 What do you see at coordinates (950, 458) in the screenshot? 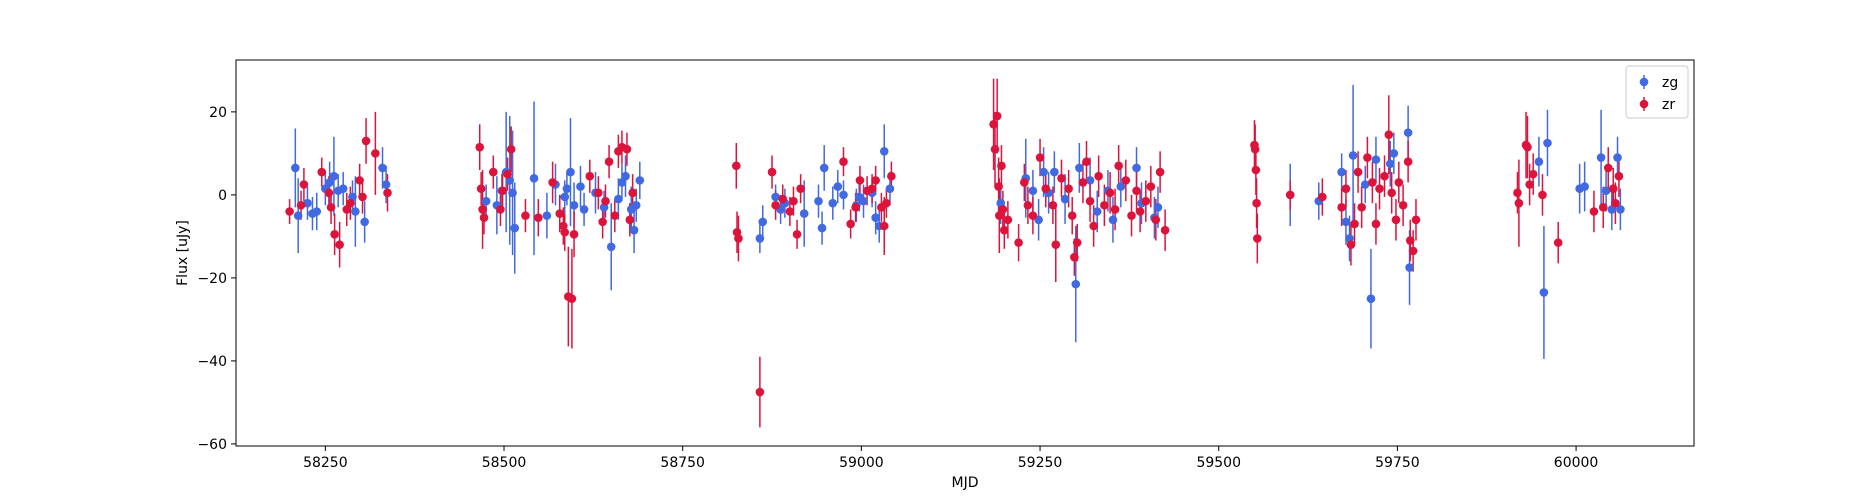
I see `x-axis-ticks: 58250 58500 58750 59000 59250 59500 59750 60000` at bounding box center [950, 458].